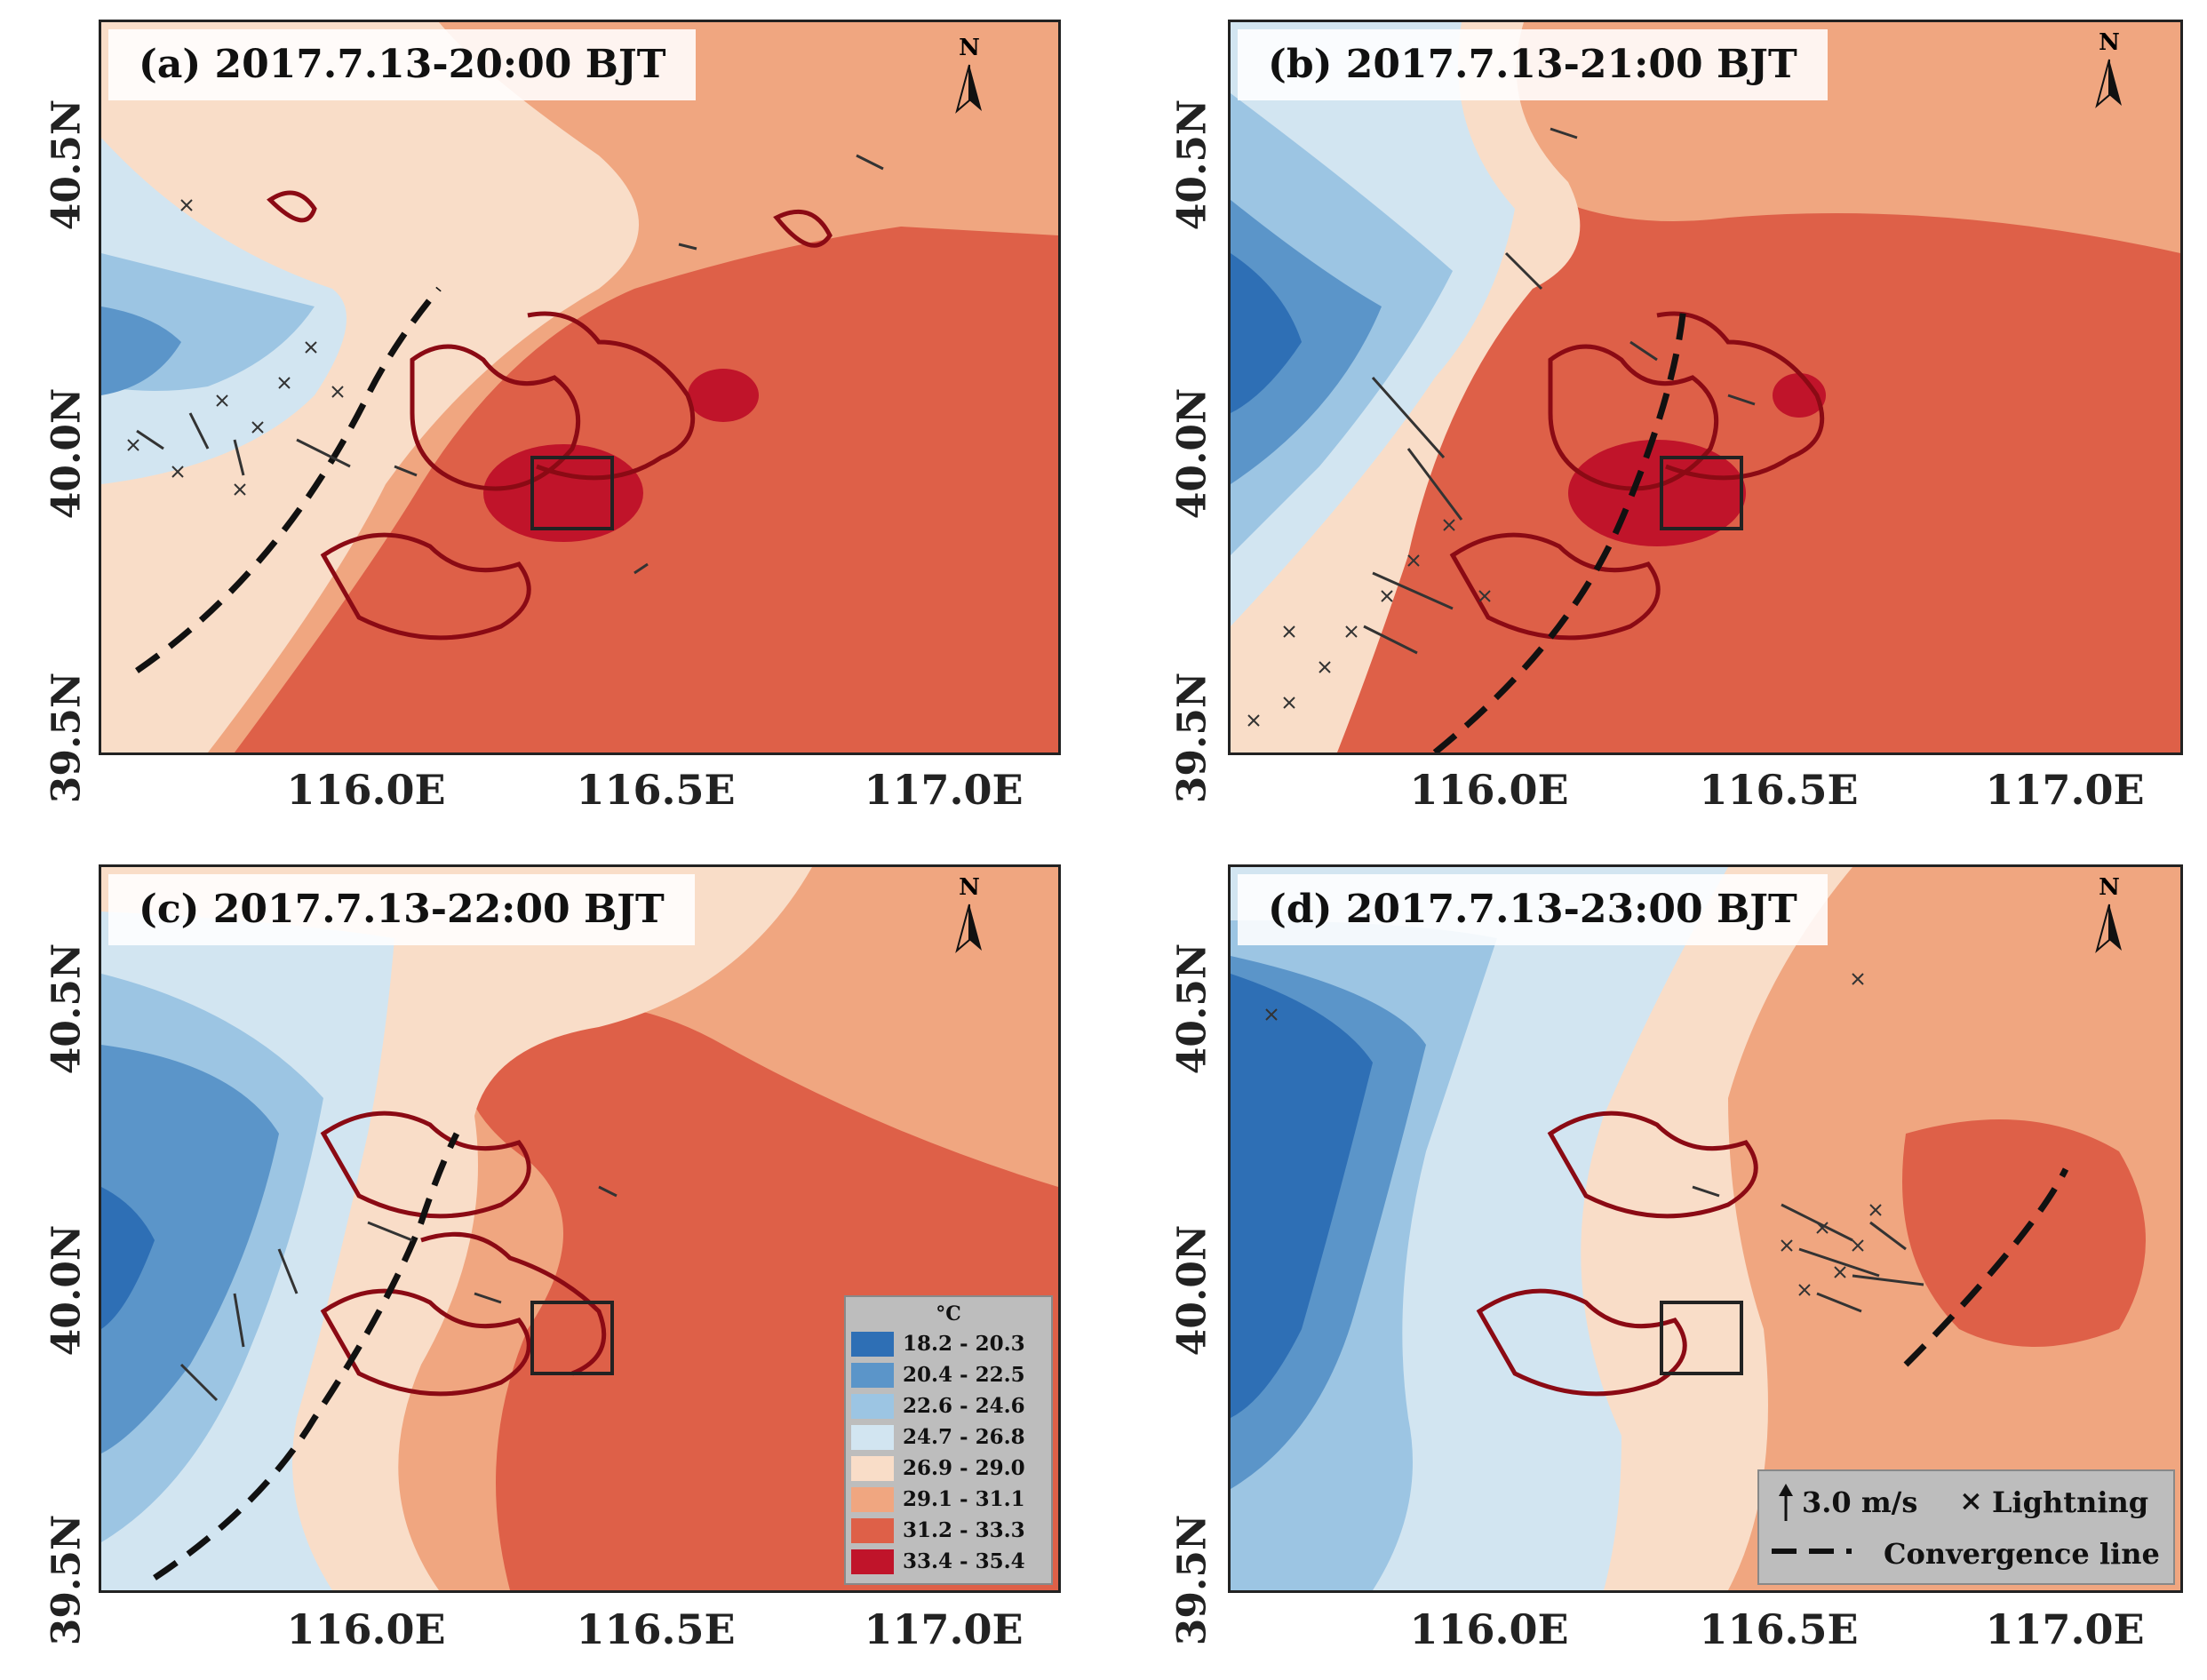  Describe the element at coordinates (1966, 1527) in the screenshot. I see `map-key: 3.0 m/s × Lightning Convergence line` at that location.